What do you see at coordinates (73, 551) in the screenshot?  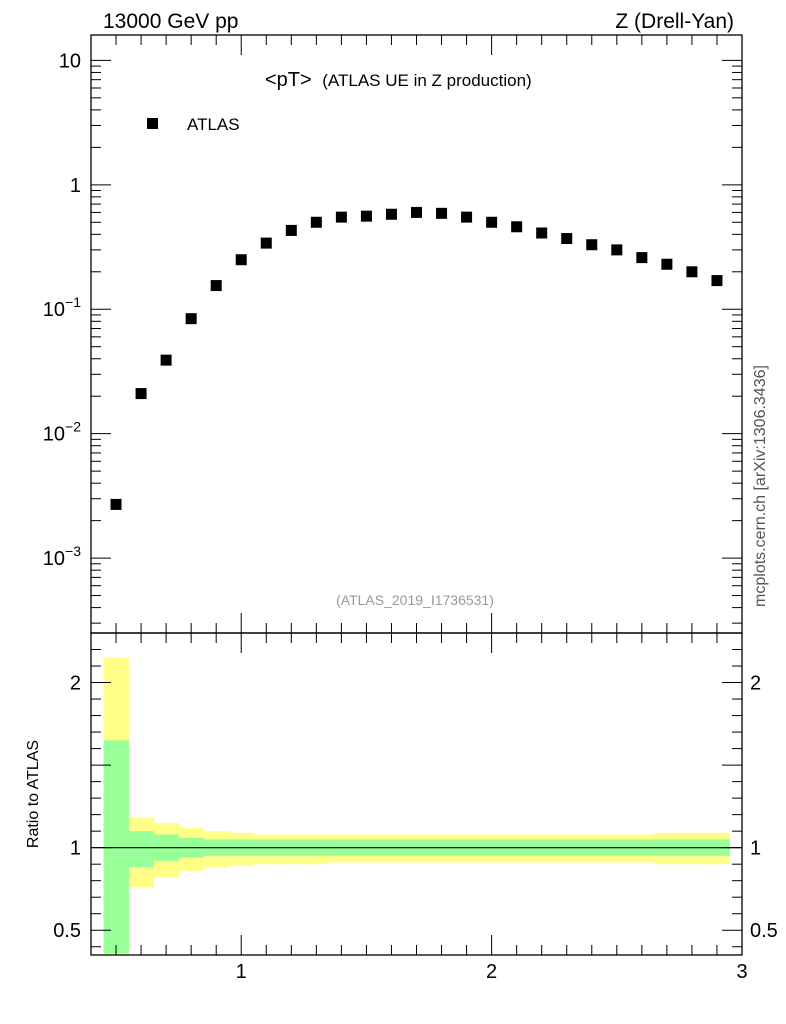 I see `main-y-tick-exp: −3` at bounding box center [73, 551].